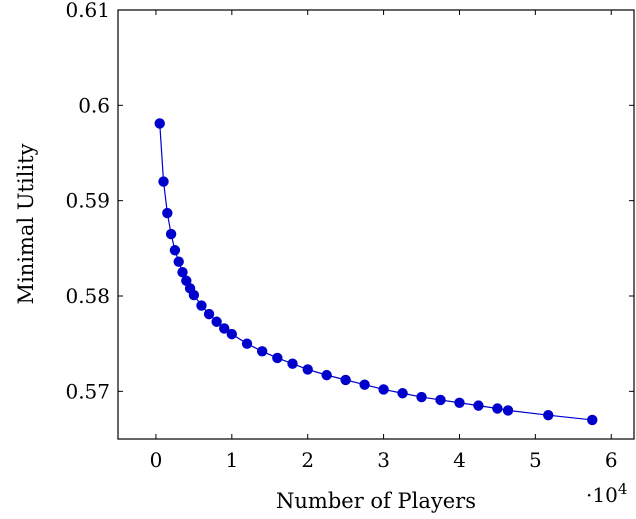 The width and height of the screenshot is (636, 519). I want to click on y-tick-label: 0.57, so click(87, 391).